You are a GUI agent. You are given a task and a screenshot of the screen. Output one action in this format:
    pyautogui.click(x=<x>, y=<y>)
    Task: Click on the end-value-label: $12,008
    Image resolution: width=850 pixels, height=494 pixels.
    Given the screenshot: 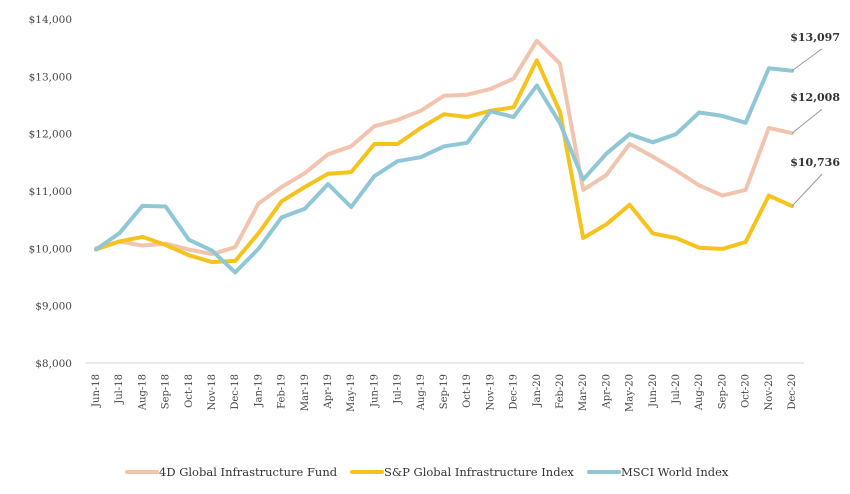 What is the action you would take?
    pyautogui.click(x=815, y=97)
    